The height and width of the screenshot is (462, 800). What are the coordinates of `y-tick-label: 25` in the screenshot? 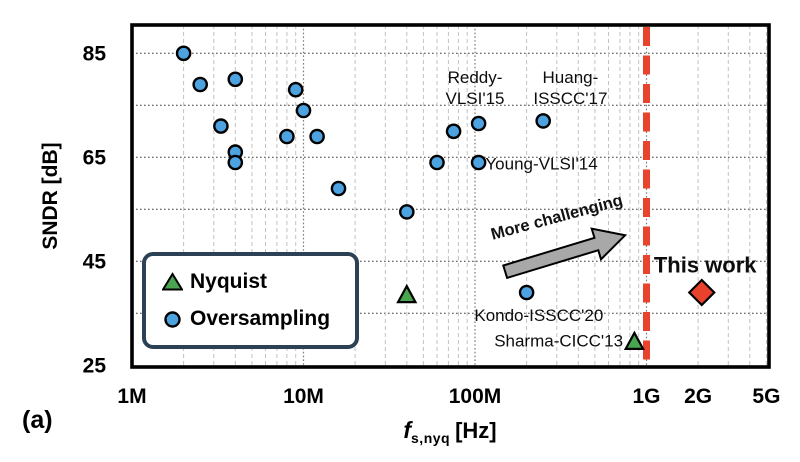 It's located at (95, 365).